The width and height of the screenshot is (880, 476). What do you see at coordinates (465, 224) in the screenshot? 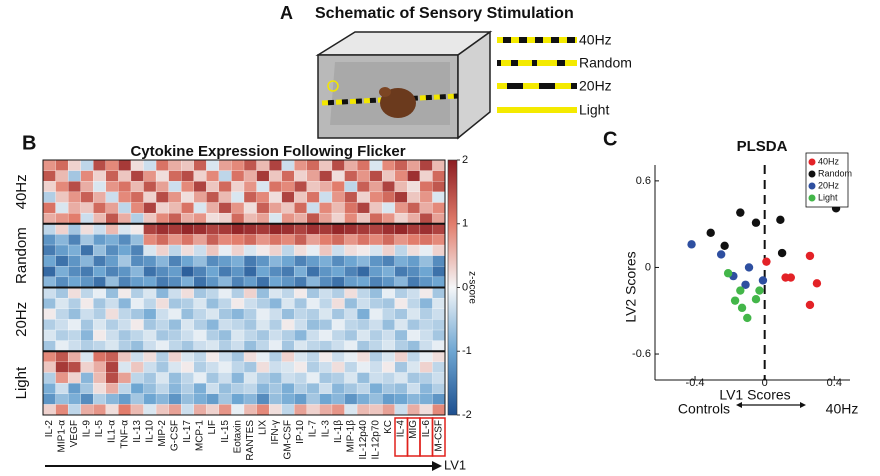
I see `colorbar-tick-label: 1` at bounding box center [465, 224].